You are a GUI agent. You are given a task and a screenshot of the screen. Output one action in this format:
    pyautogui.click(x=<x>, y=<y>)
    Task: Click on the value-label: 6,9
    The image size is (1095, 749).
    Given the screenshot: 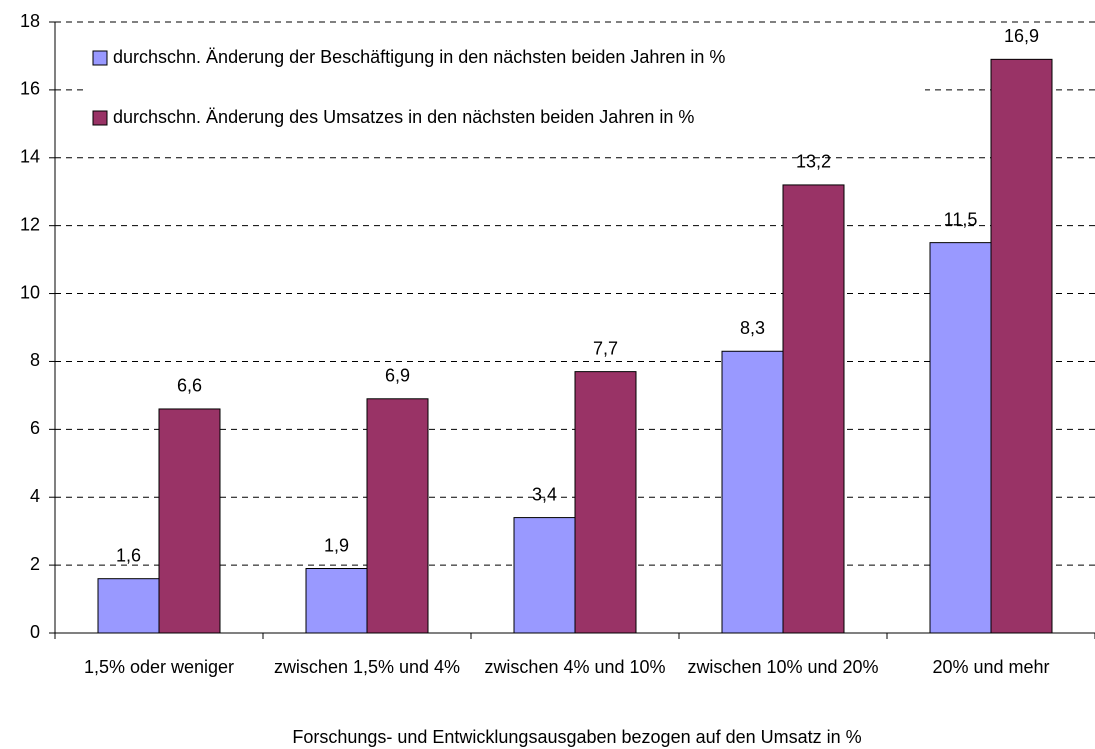 What is the action you would take?
    pyautogui.click(x=397, y=376)
    